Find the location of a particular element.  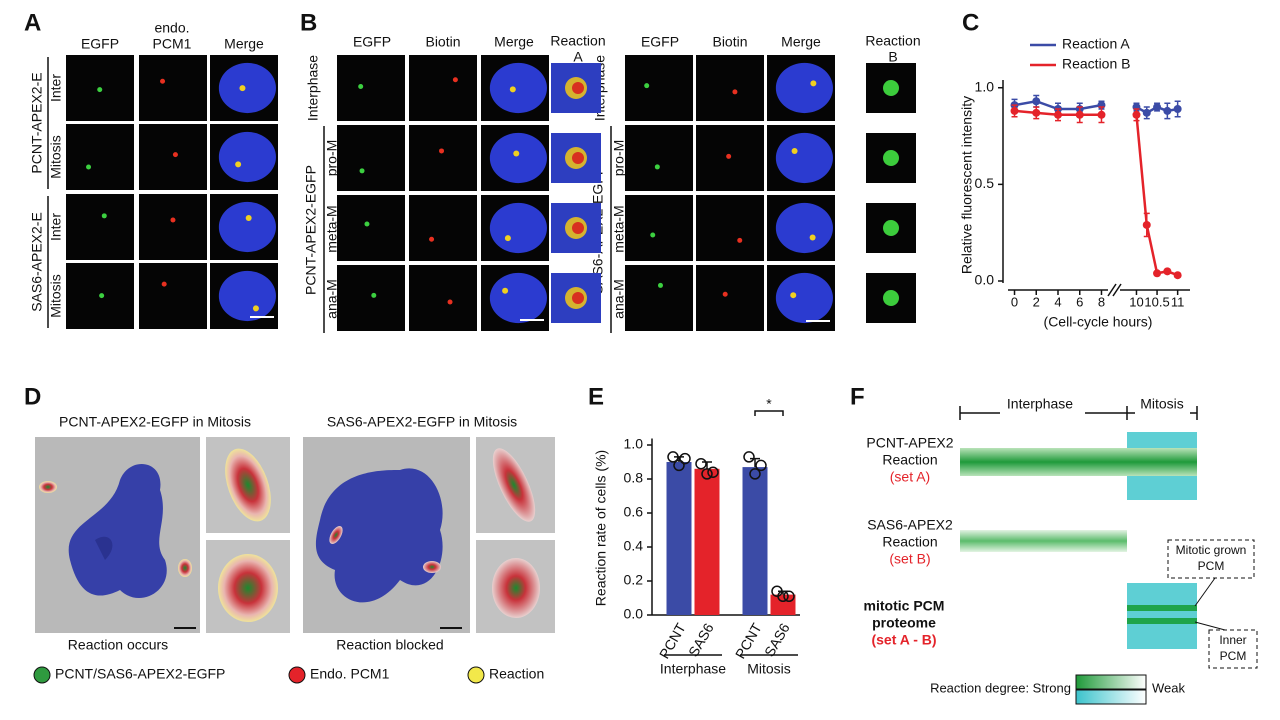

row-group-label: SAS6-APEX2-E is located at coordinates (37, 262).